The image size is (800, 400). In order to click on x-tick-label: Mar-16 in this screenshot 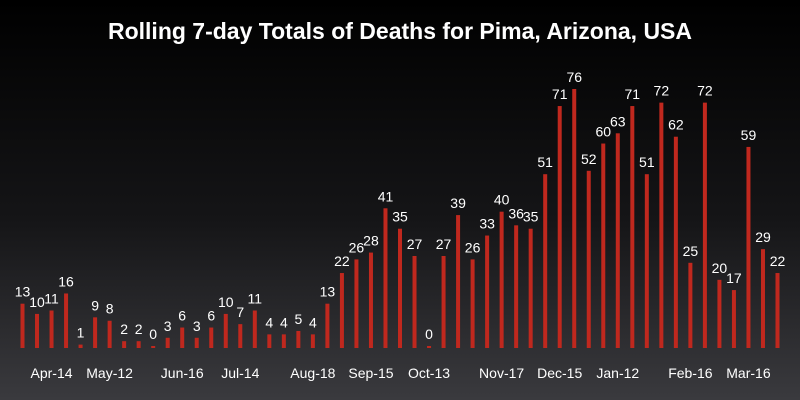, I will do `click(748, 373)`.